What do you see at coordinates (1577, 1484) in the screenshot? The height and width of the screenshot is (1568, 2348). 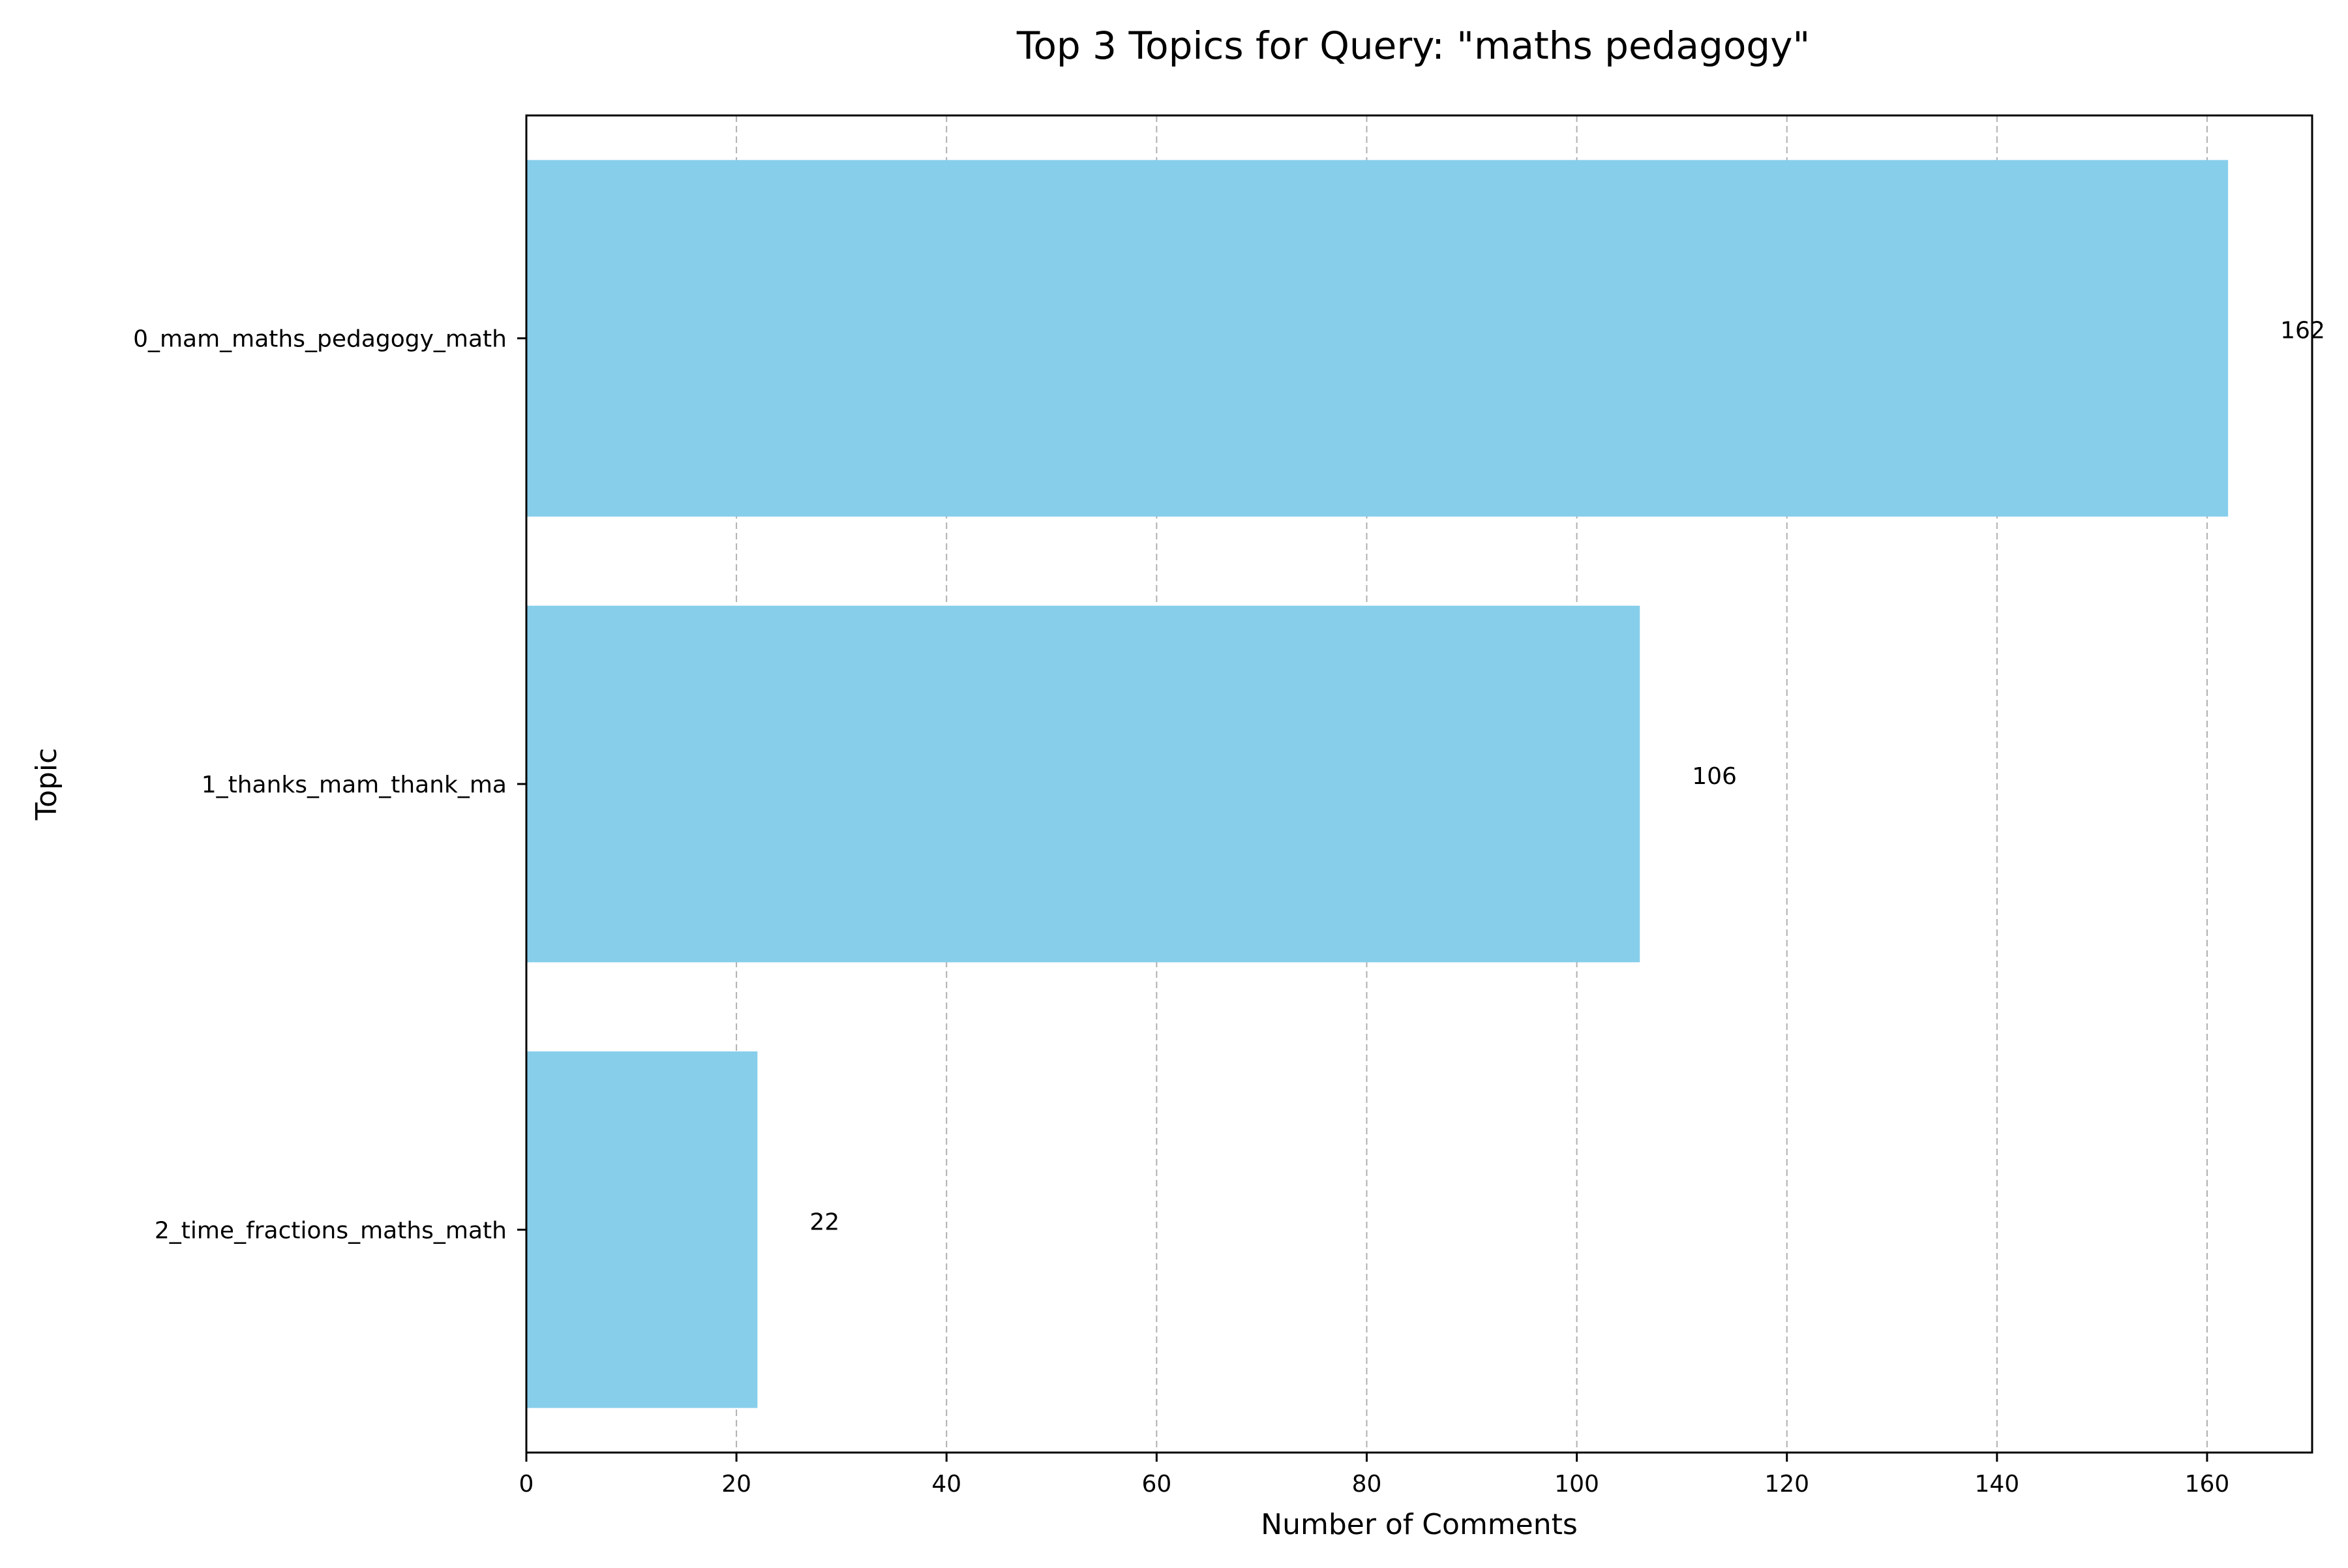 I see `x-tick-label: 100` at bounding box center [1577, 1484].